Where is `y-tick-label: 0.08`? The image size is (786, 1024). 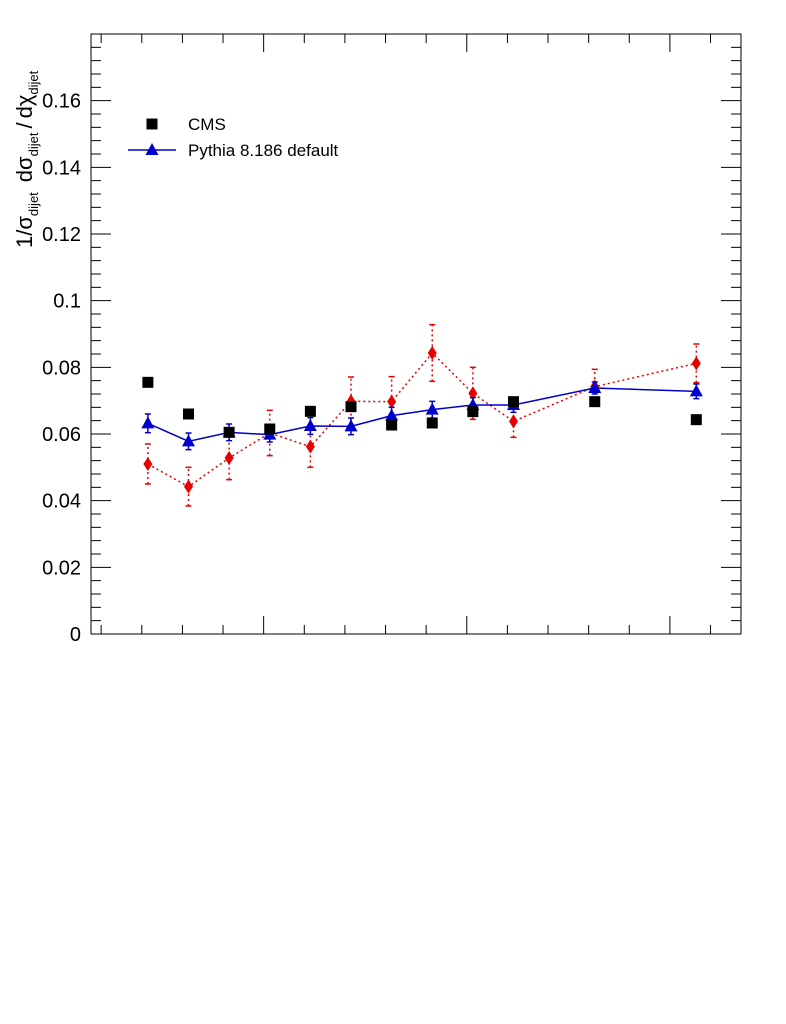 y-tick-label: 0.08 is located at coordinates (61, 368).